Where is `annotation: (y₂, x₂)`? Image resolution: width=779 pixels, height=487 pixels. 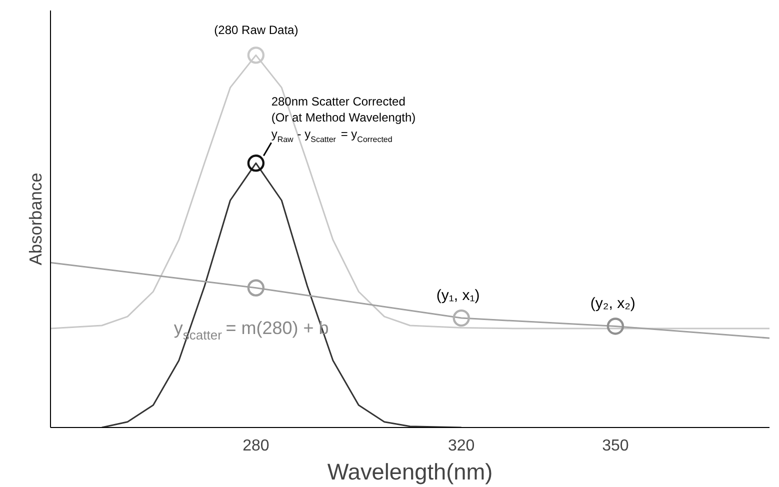 annotation: (y₂, x₂) is located at coordinates (613, 303).